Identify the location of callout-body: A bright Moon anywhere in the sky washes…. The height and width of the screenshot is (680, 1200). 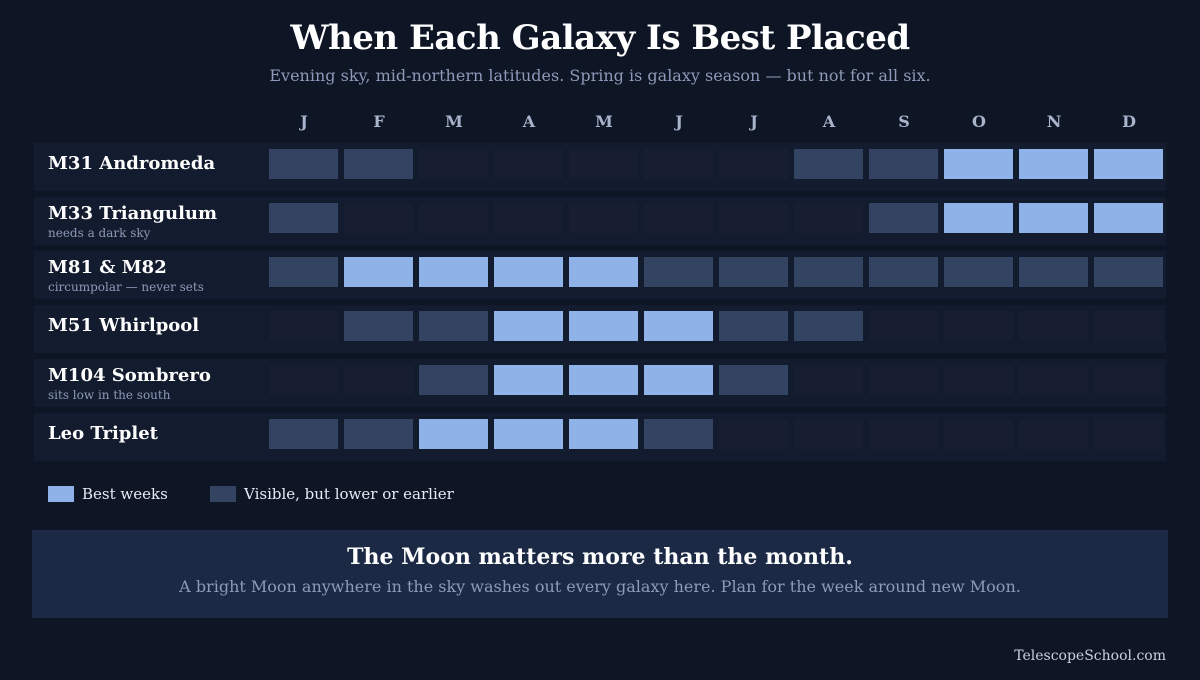
(600, 586).